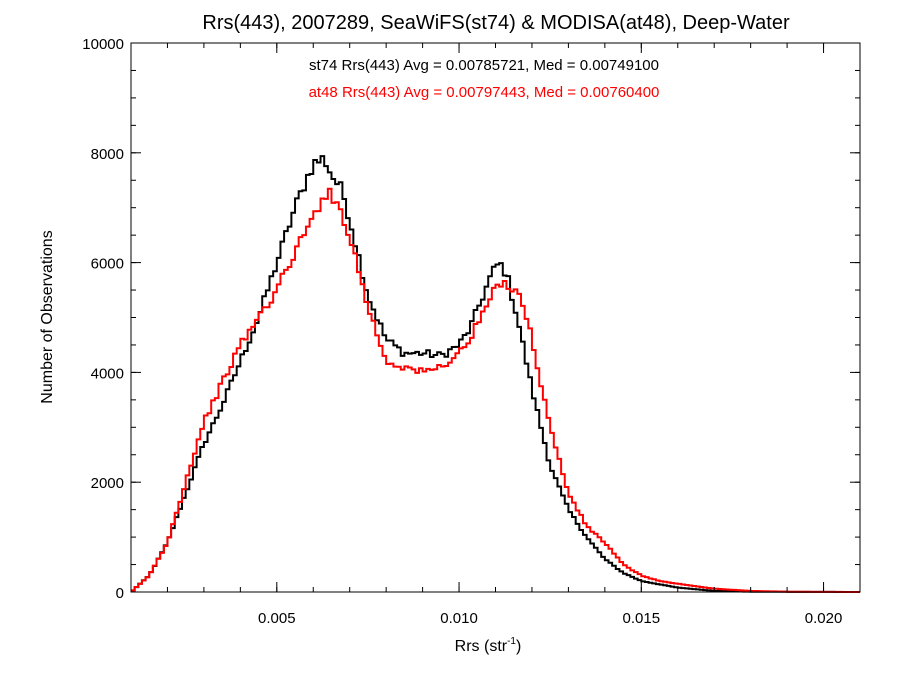 The height and width of the screenshot is (675, 900). I want to click on x-axis-label-close: ), so click(518, 646).